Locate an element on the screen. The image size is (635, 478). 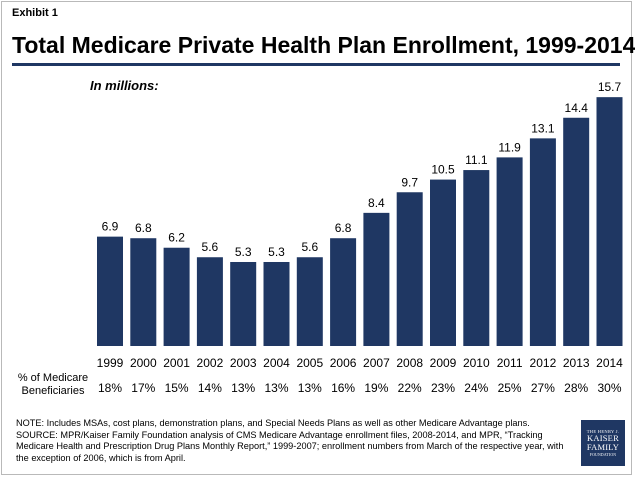
x-tick-label: 2004 is located at coordinates (276, 363).